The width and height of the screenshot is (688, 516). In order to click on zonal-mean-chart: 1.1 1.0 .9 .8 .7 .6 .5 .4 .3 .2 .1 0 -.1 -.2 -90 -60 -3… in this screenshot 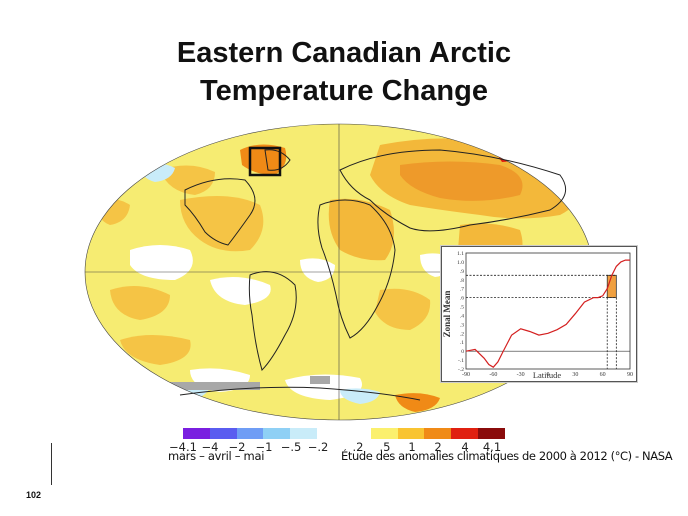, I will do `click(537, 315)`.